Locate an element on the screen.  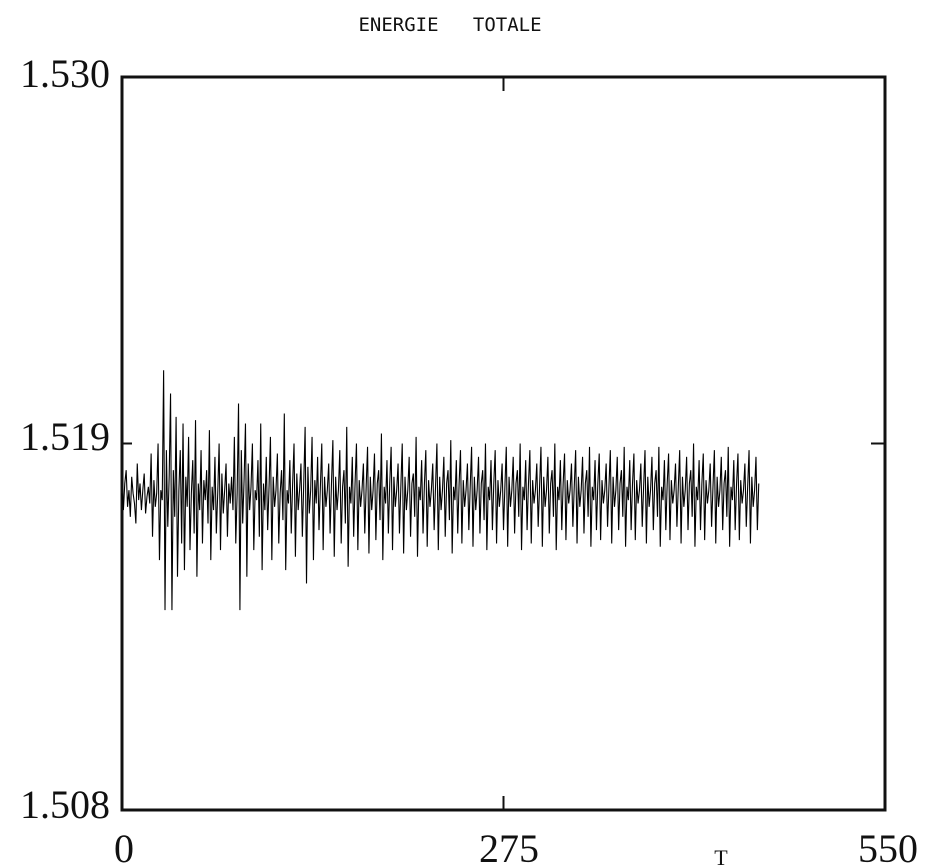
x-tick-label-start: 0 is located at coordinates (124, 847).